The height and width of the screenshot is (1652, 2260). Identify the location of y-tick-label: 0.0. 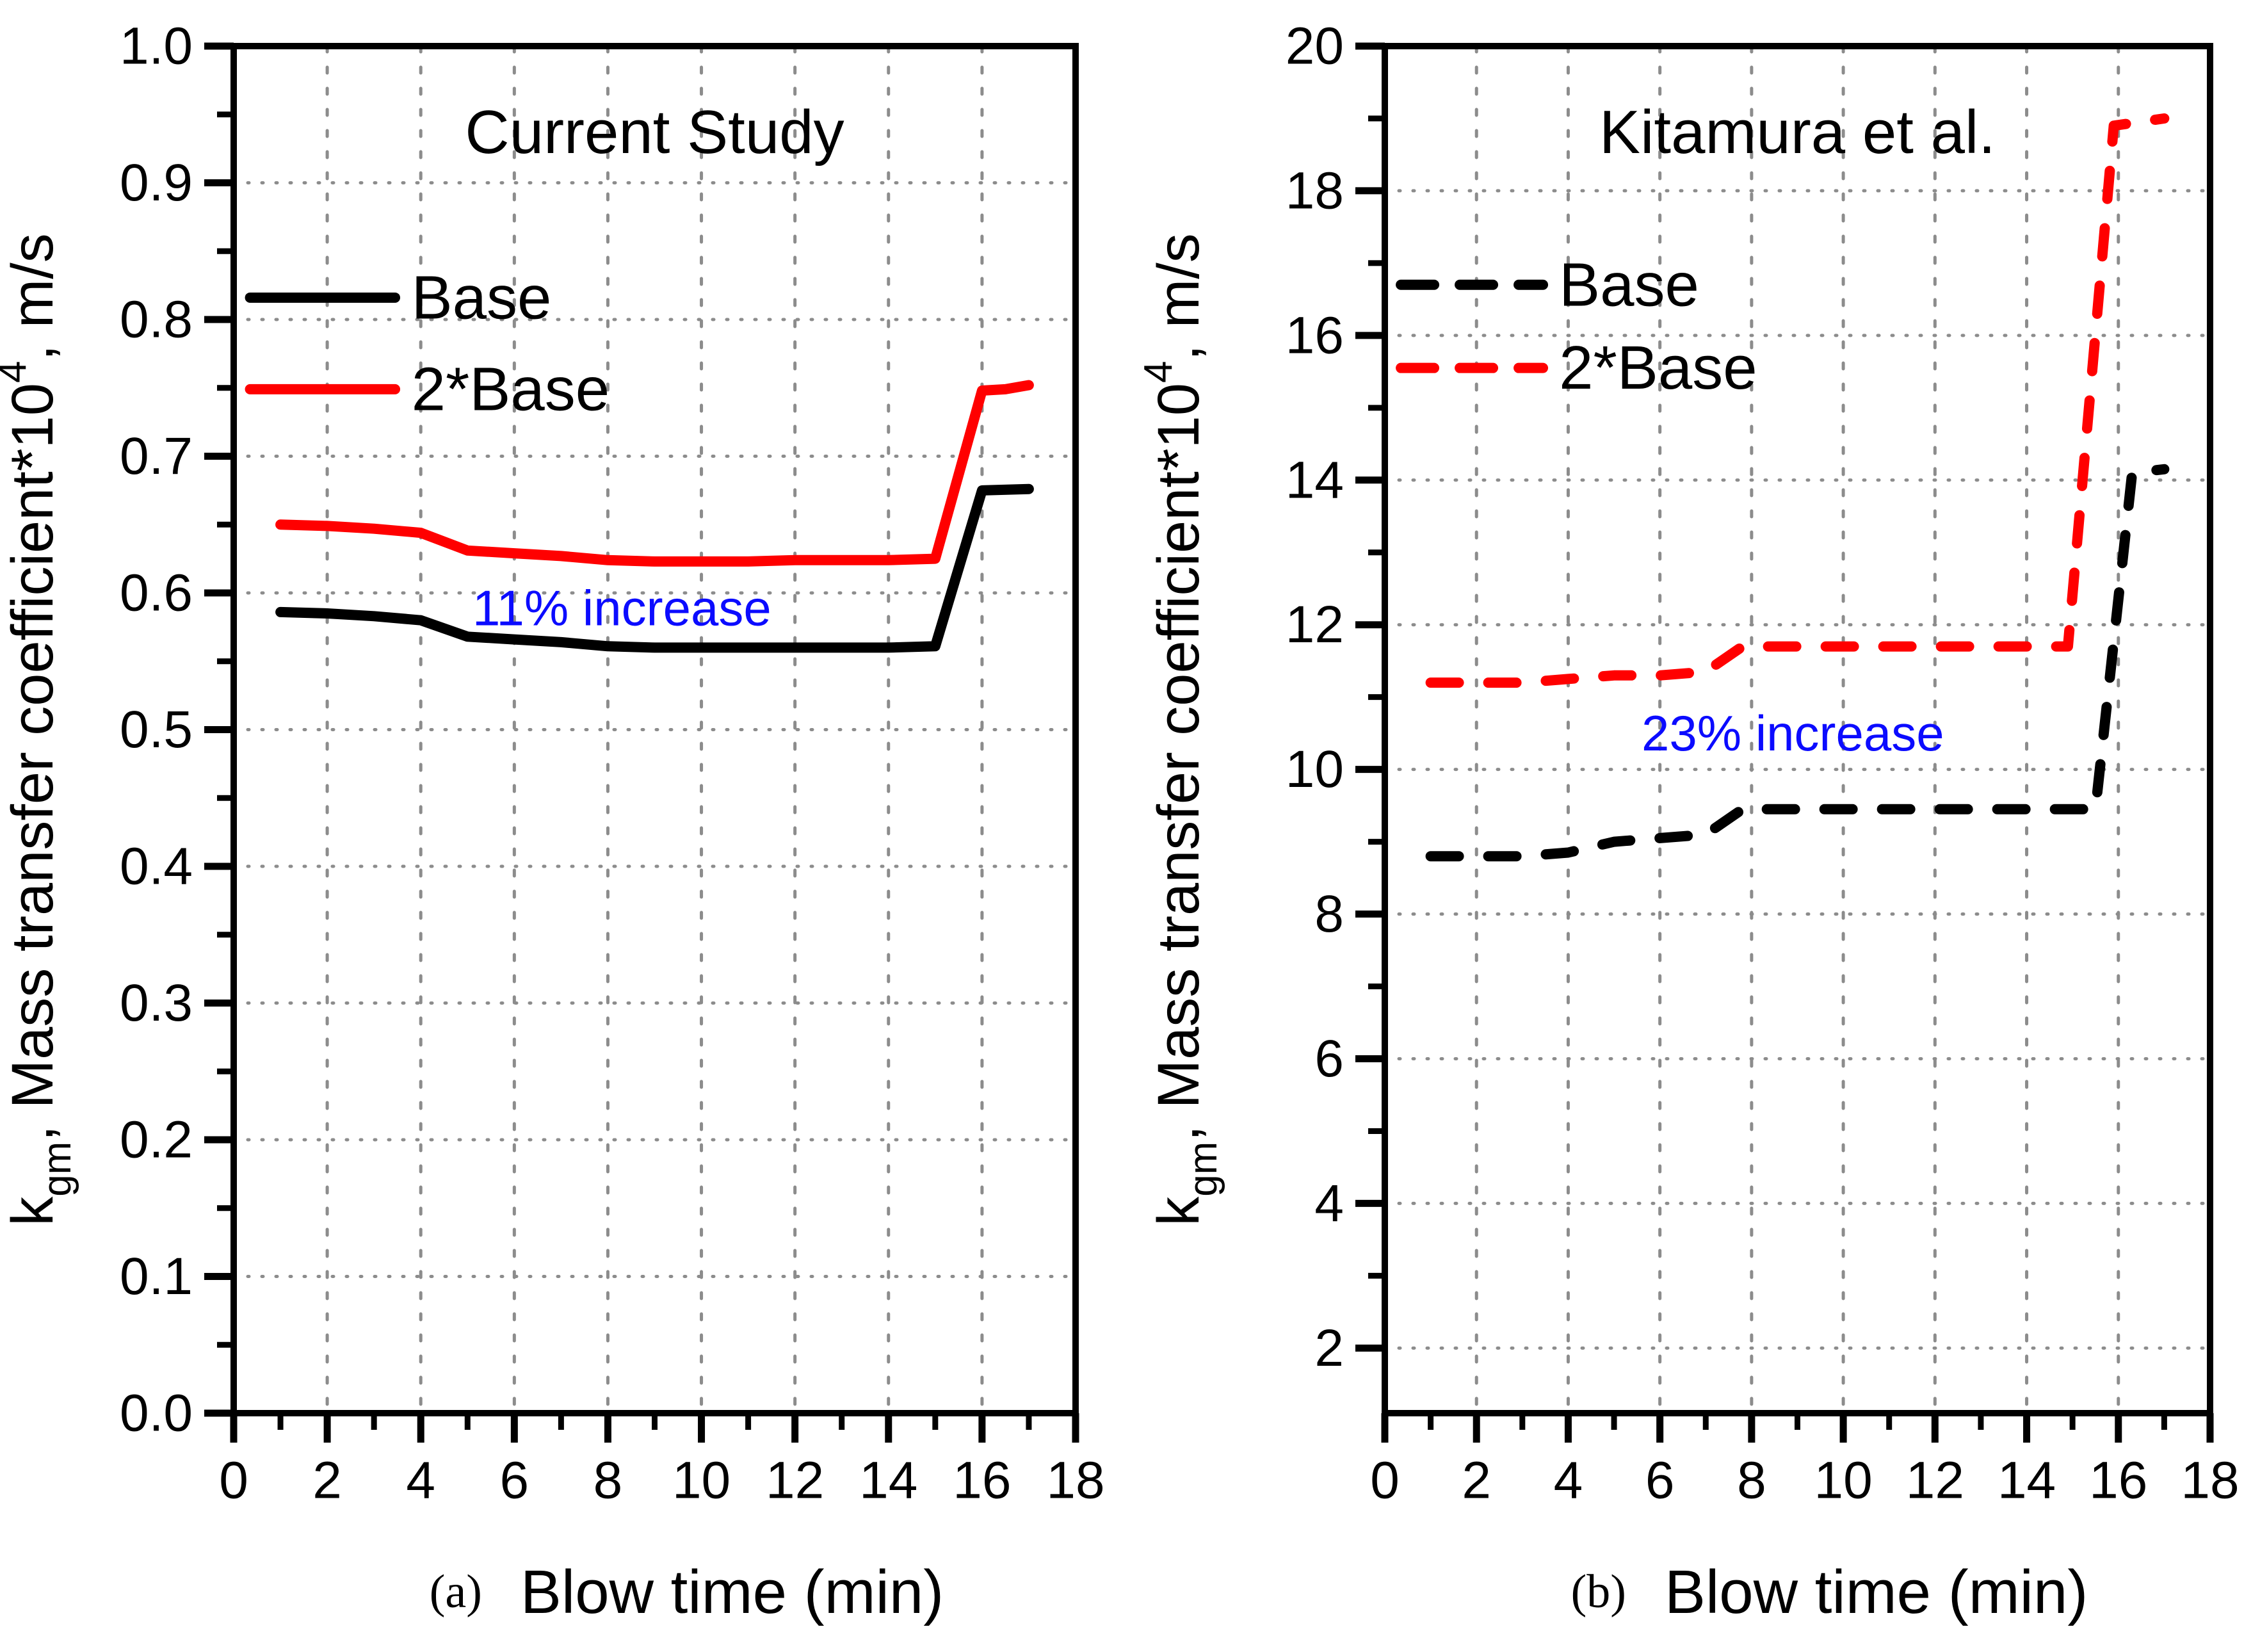
(156, 1414).